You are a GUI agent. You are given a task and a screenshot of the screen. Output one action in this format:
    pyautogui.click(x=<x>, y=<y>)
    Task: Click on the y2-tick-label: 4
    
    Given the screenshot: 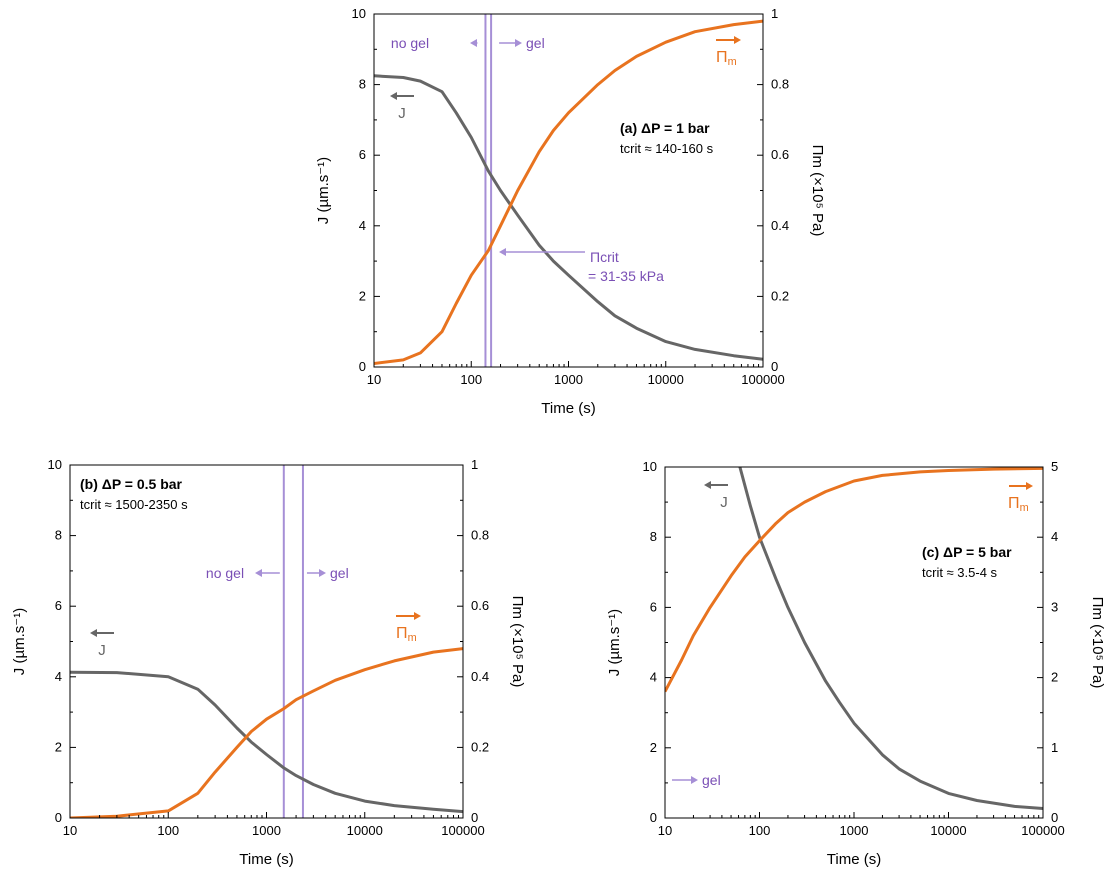 What is the action you would take?
    pyautogui.click(x=1054, y=536)
    